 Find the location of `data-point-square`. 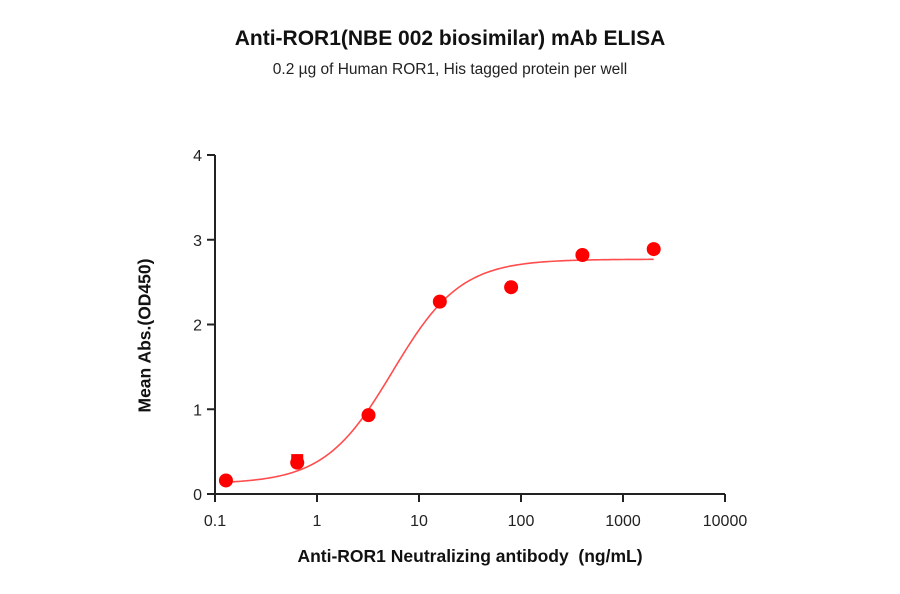

data-point-square is located at coordinates (297, 460).